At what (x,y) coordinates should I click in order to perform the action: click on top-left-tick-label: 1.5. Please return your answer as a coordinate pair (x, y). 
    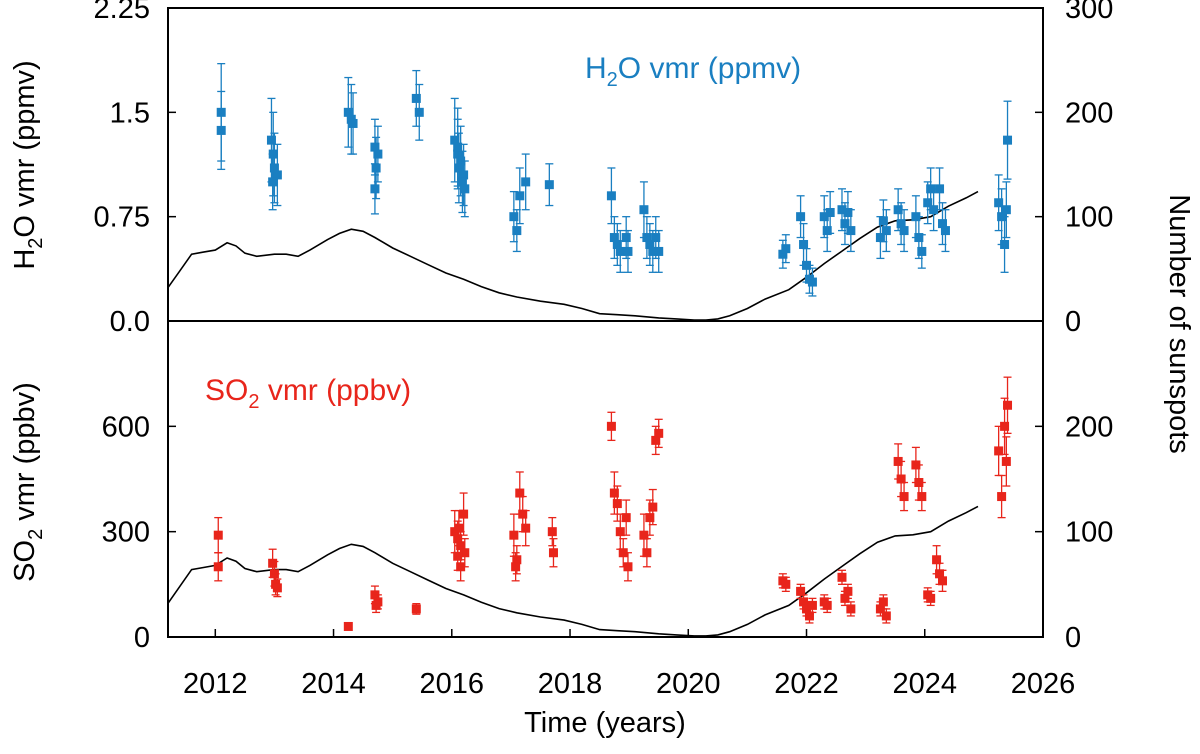
    Looking at the image, I should click on (130, 113).